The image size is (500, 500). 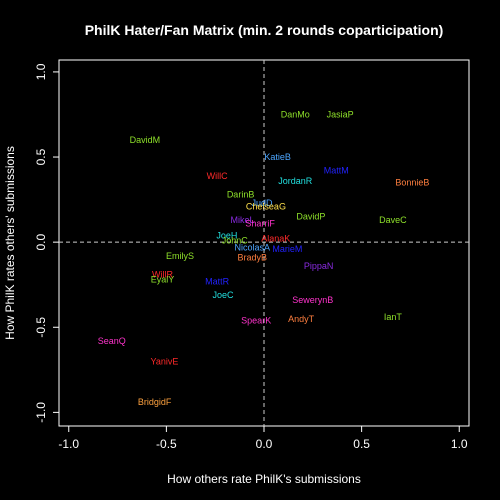 What do you see at coordinates (264, 444) in the screenshot?
I see `x-tick-label: 0.0` at bounding box center [264, 444].